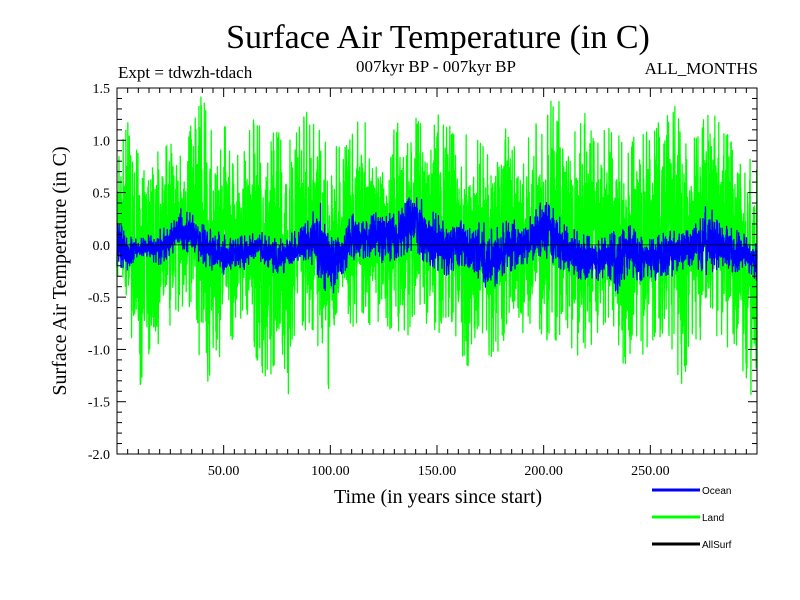  What do you see at coordinates (99, 350) in the screenshot?
I see `y-tick-label: -1.0` at bounding box center [99, 350].